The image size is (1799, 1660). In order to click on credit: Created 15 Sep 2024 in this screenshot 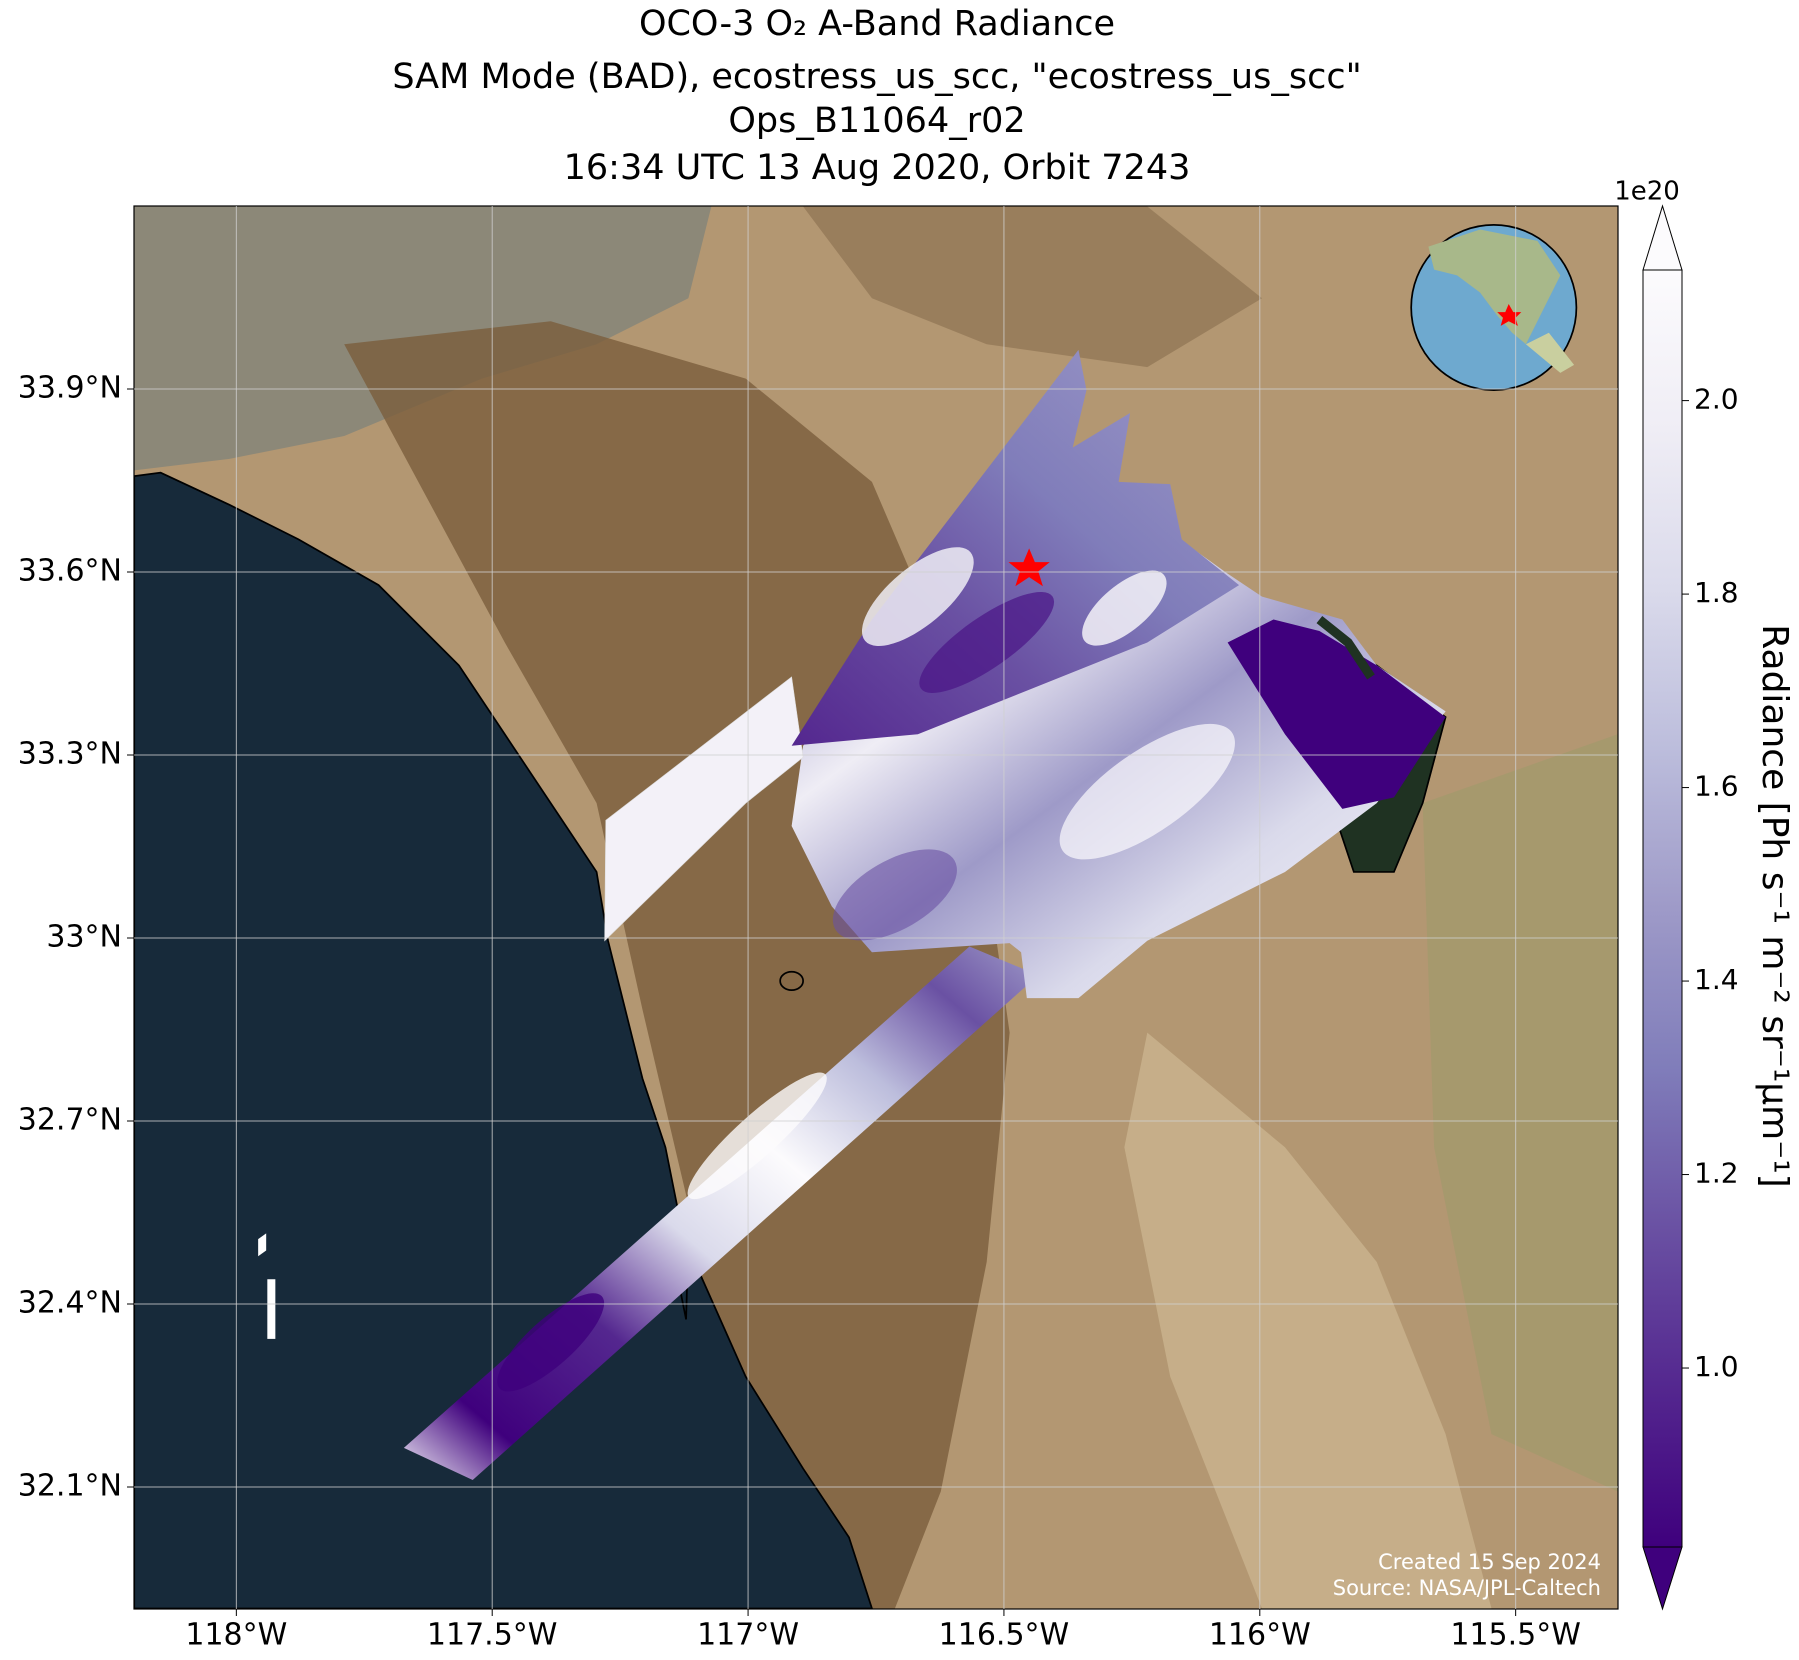, I will do `click(1489, 1562)`.